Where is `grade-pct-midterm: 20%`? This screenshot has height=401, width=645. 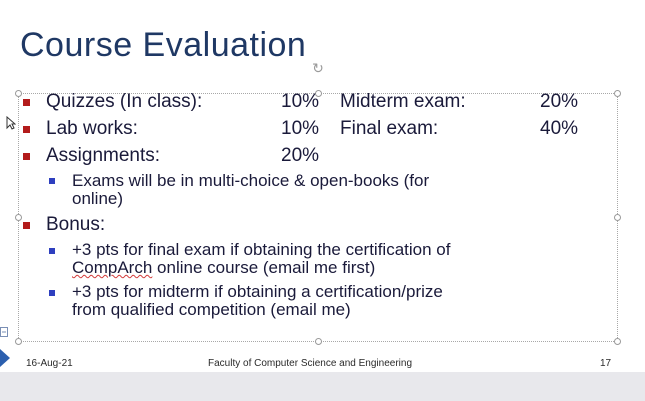 grade-pct-midterm: 20% is located at coordinates (559, 101).